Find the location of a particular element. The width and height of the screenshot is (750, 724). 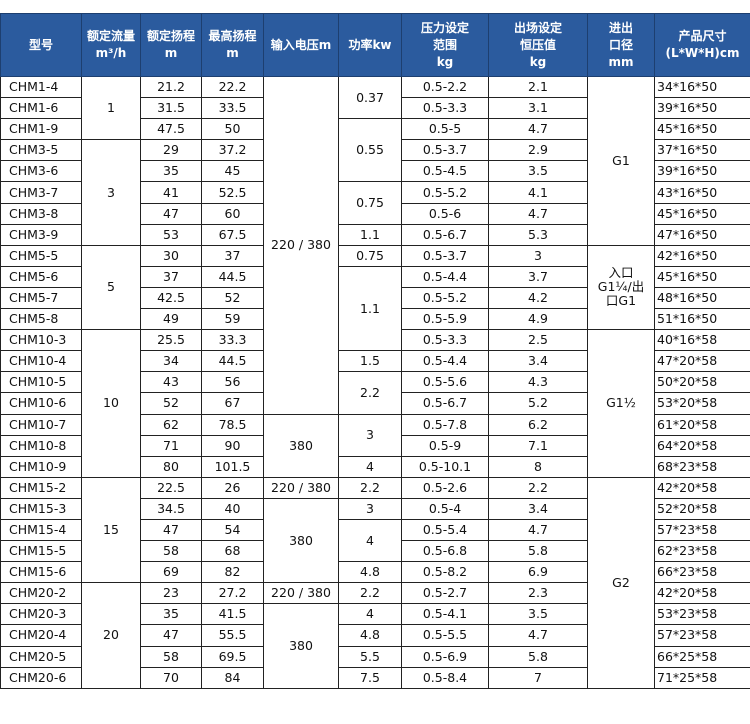

pressure-range-cell: 0.5-3.7 is located at coordinates (445, 150).